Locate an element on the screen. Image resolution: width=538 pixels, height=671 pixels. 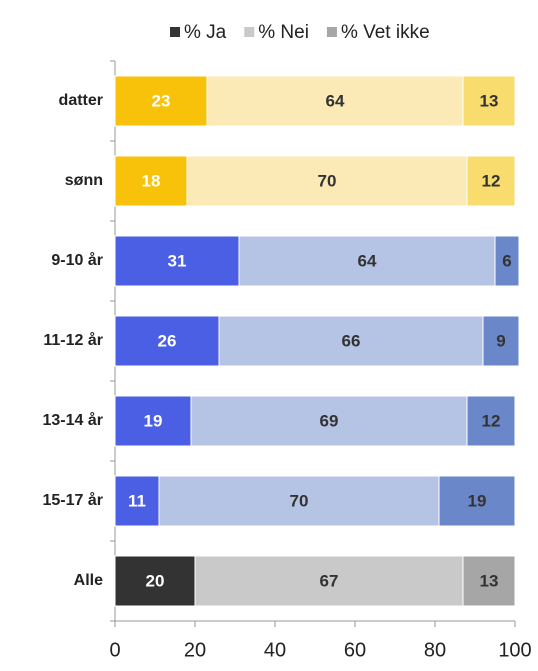
value-label: 67 is located at coordinates (329, 580).